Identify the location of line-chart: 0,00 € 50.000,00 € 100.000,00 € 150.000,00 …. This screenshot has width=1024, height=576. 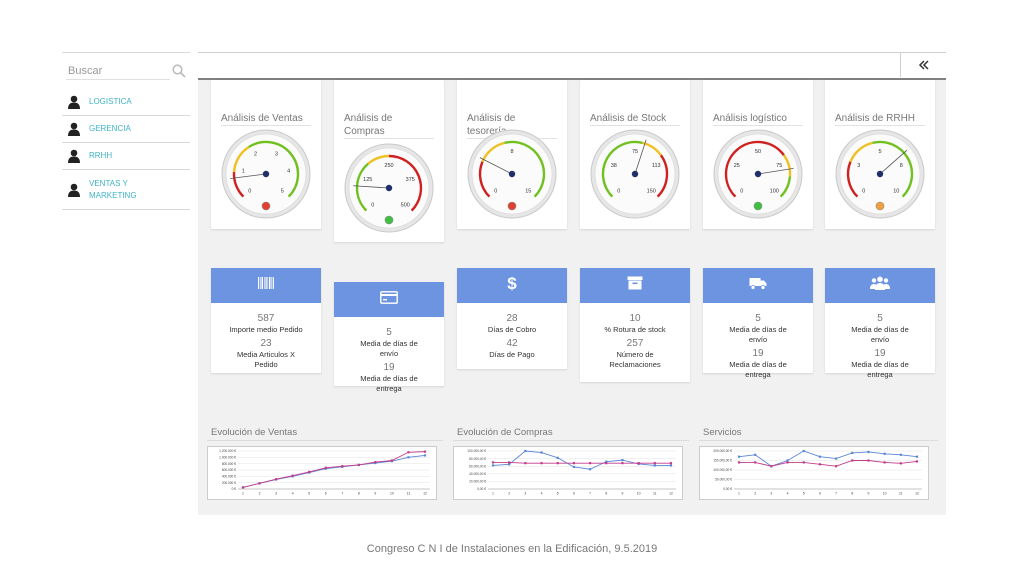
(814, 473).